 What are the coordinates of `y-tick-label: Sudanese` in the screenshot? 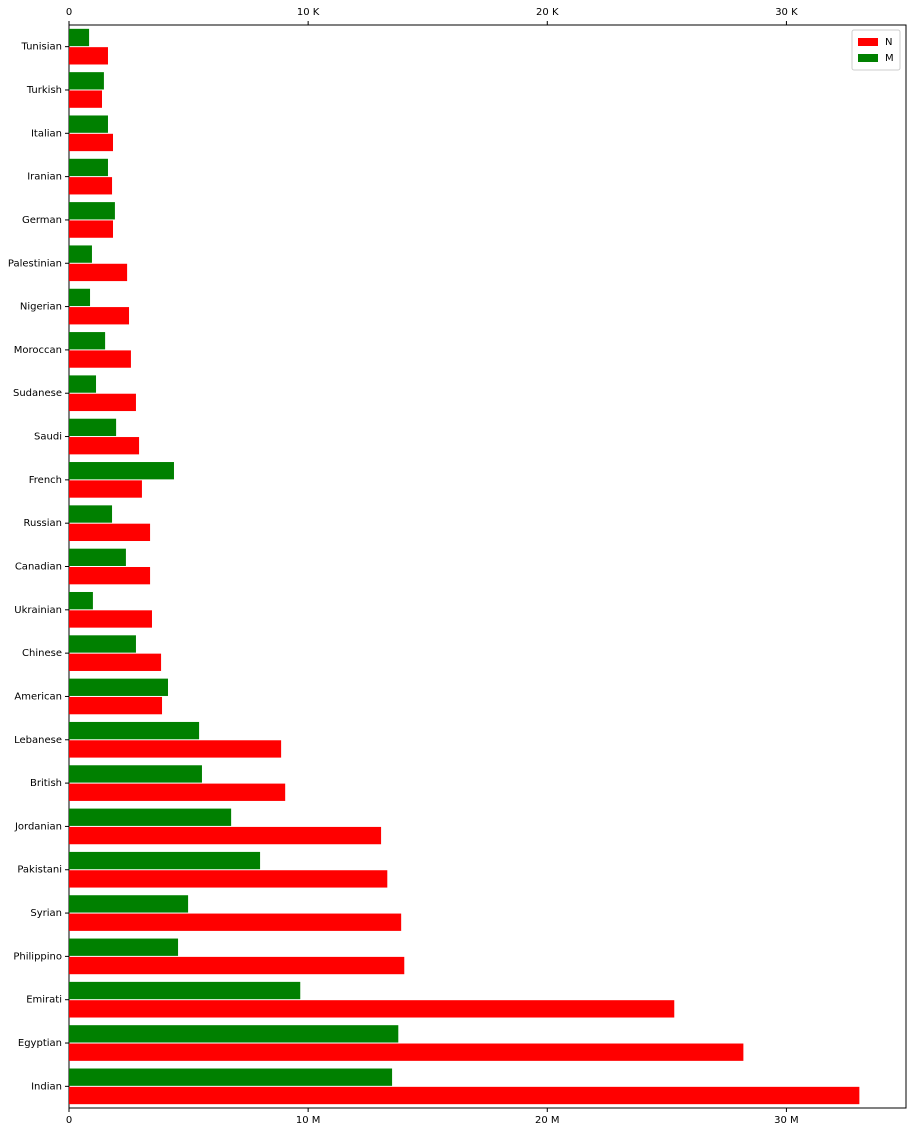 It's located at (37, 393).